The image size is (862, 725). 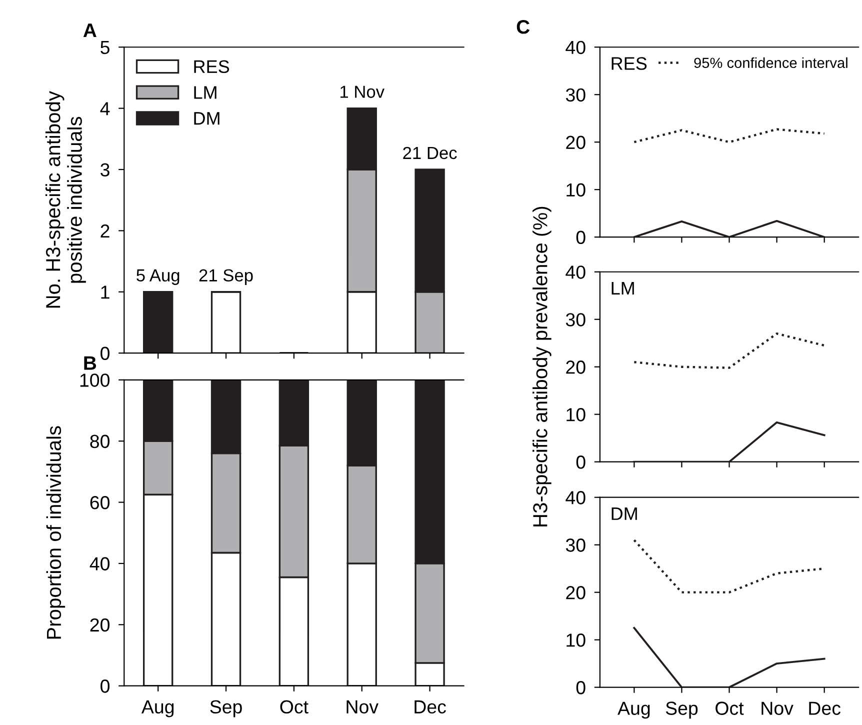 I want to click on annotation: DM, so click(x=624, y=514).